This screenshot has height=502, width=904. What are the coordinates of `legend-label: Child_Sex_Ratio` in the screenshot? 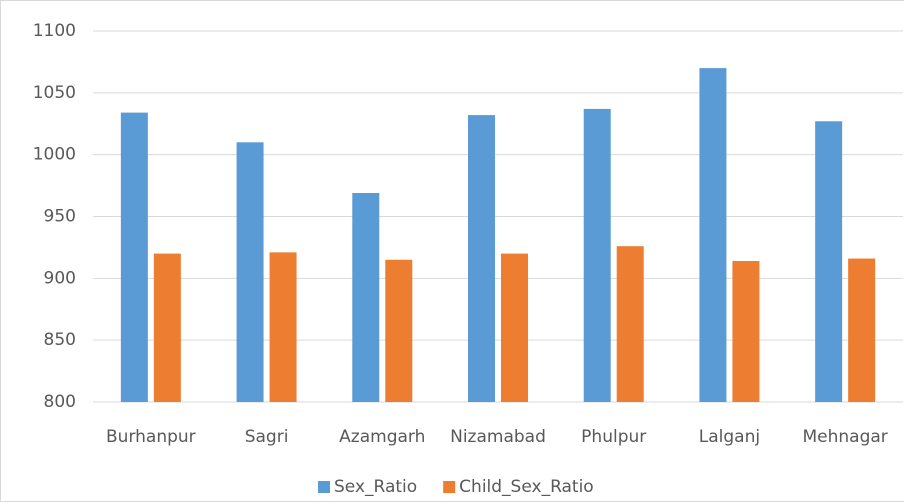 It's located at (526, 487).